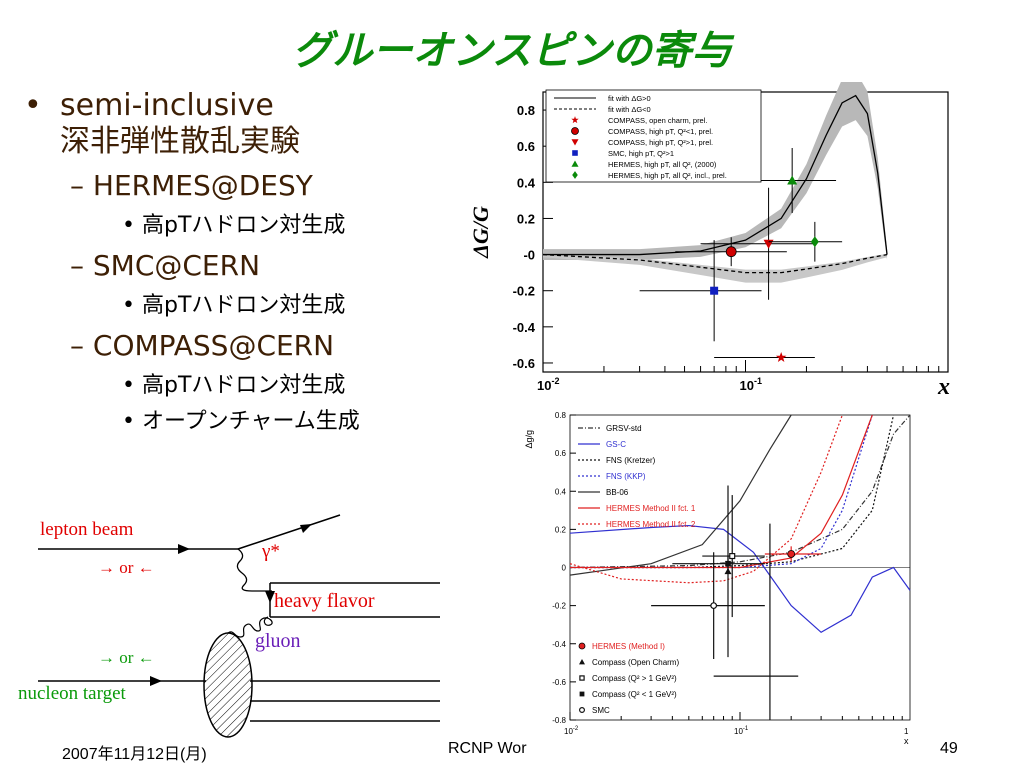 Image resolution: width=1024 pixels, height=768 pixels. I want to click on quark-arrow, so click(270, 597).